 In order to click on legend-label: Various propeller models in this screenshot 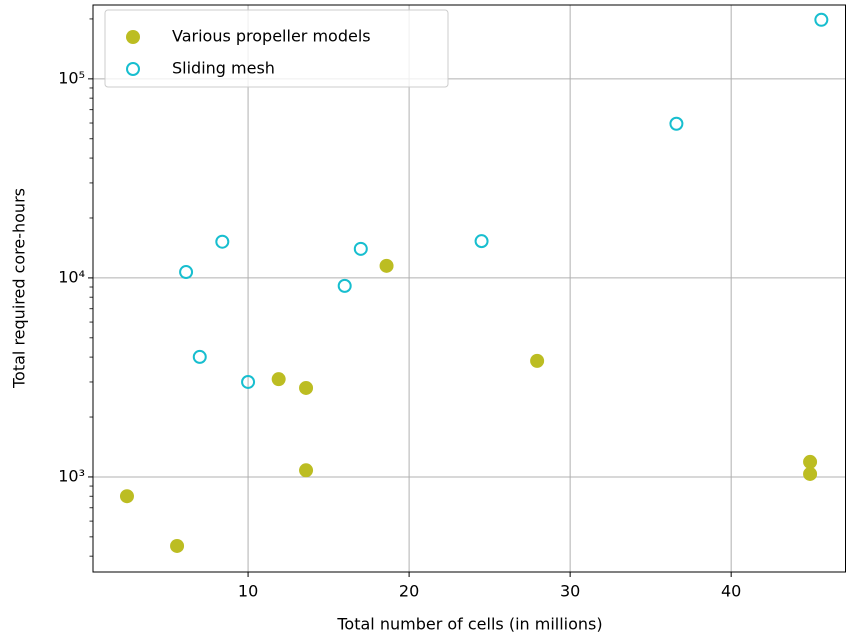, I will do `click(271, 36)`.